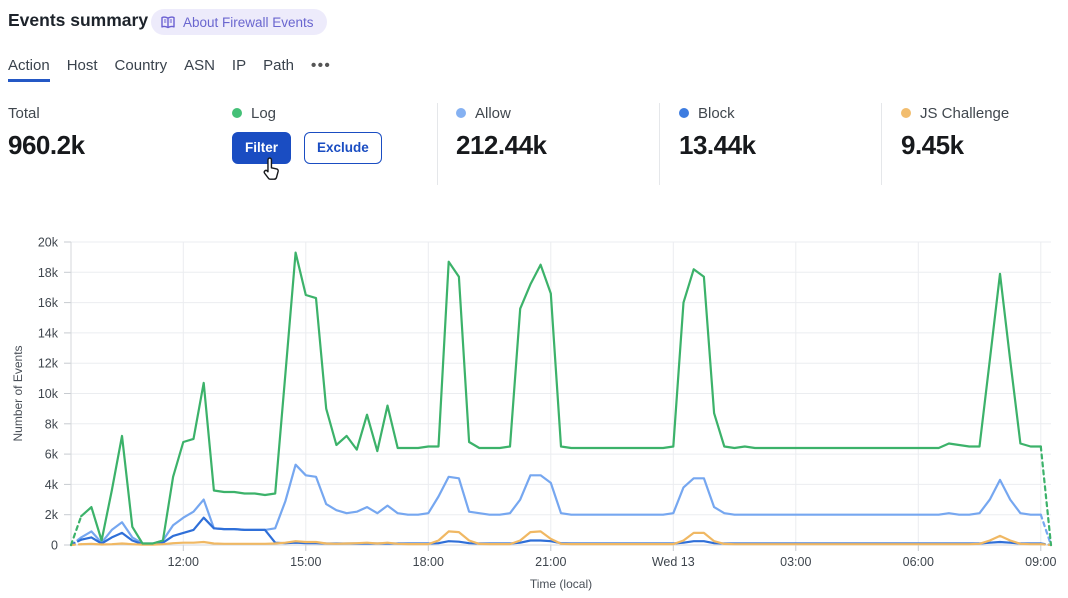 Image resolution: width=1068 pixels, height=598 pixels. I want to click on filter-button: Filter, so click(262, 148).